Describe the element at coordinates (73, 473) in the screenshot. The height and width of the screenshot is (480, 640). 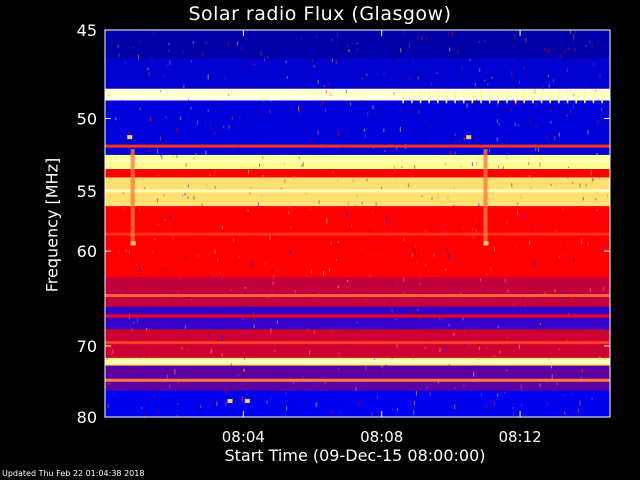
I see `updated-timestamp: Updated Thu Feb 22 01:04:38 2018` at that location.